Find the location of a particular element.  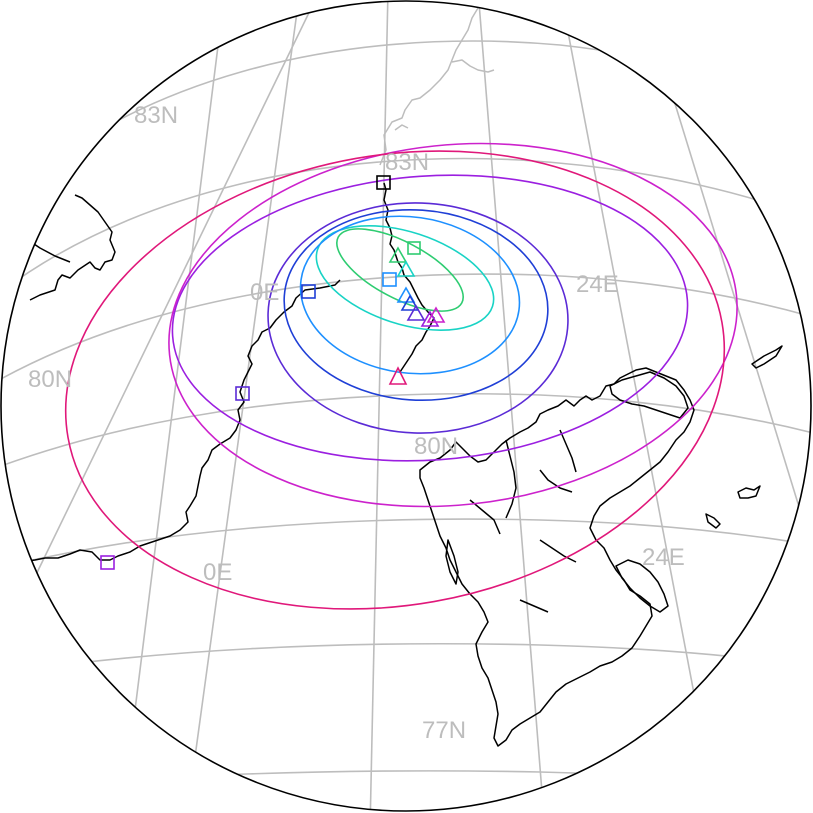

longitude-line-w1 is located at coordinates (172, 406).